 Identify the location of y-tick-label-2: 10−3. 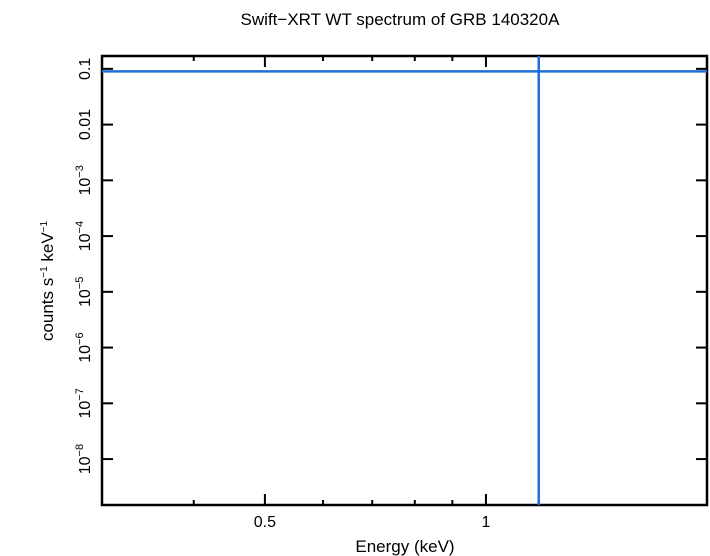
(84, 180).